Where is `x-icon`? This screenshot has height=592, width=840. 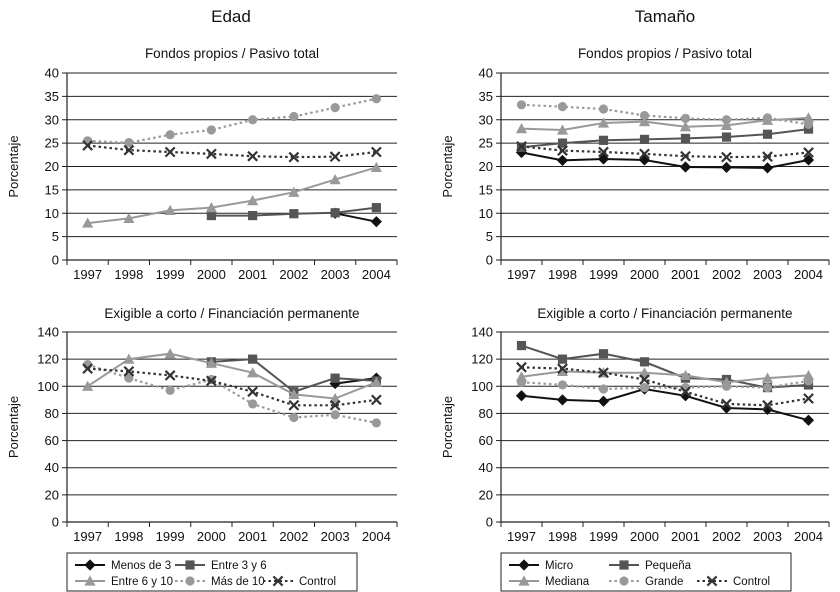 x-icon is located at coordinates (712, 581).